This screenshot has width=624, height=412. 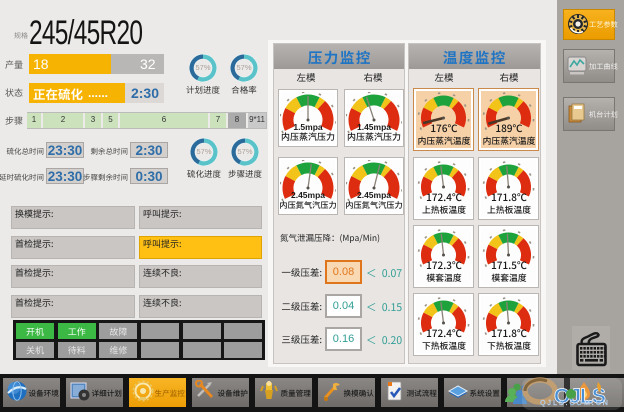 I want to click on svg-text: QJLS.COM.CN, so click(x=575, y=403).